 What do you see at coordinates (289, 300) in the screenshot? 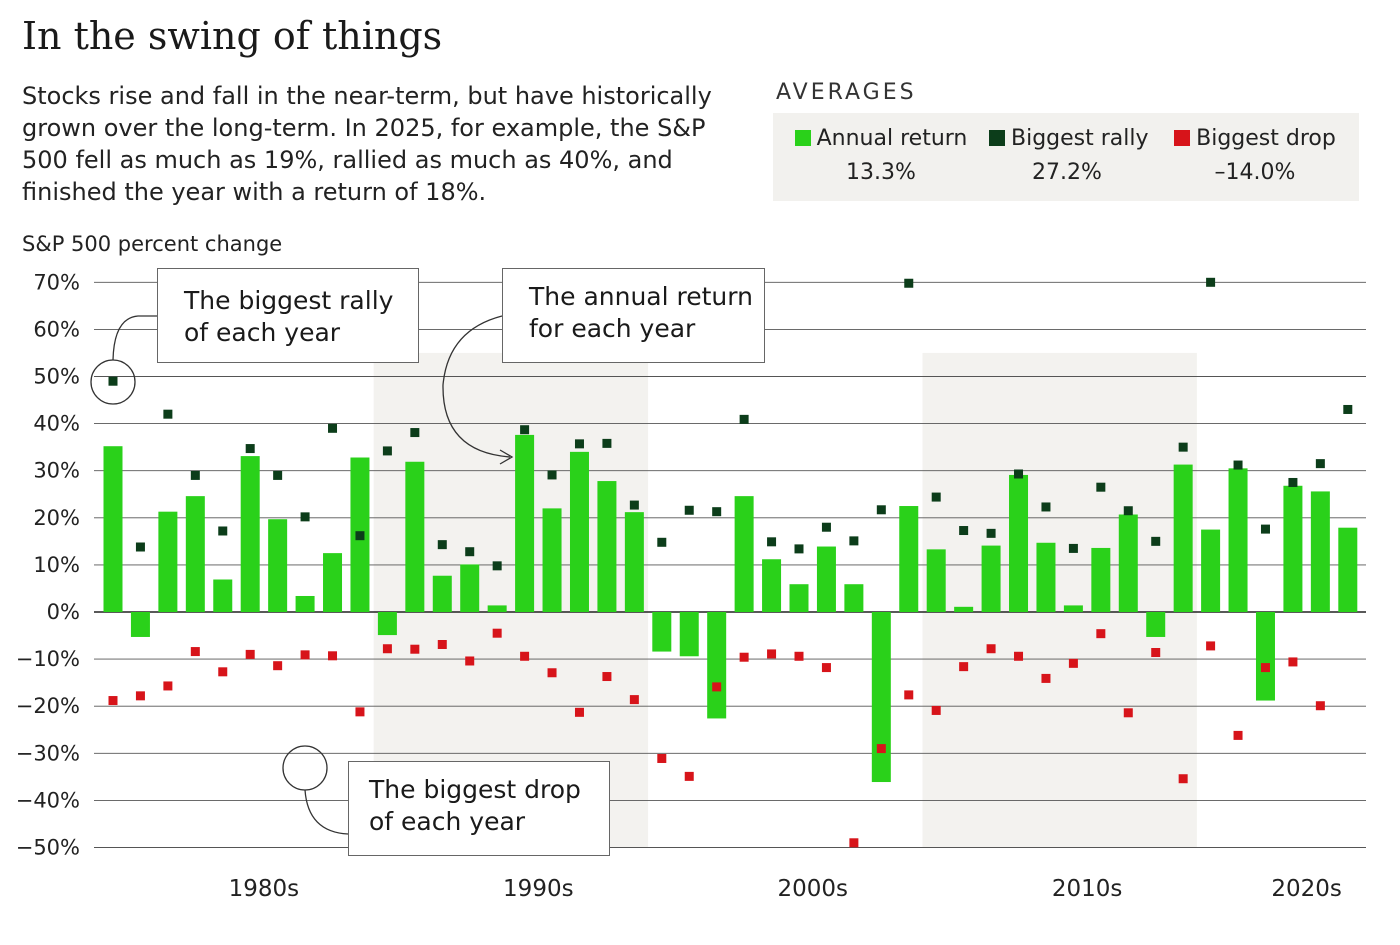
I see `callout-line: The biggest rally` at bounding box center [289, 300].